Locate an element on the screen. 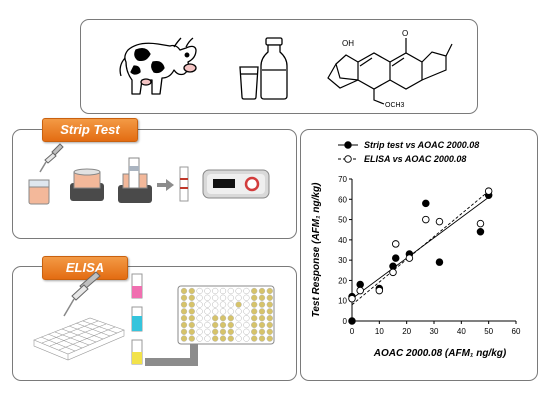 Image resolution: width=550 pixels, height=413 pixels. x-tick-label: 20 is located at coordinates (406, 331).